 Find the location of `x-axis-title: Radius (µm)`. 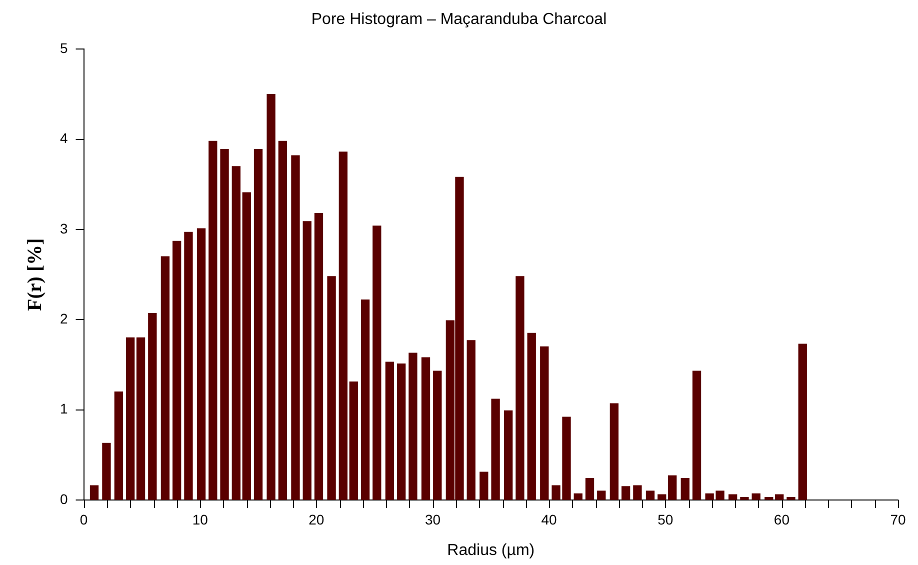

x-axis-title: Radius (µm) is located at coordinates (491, 550).